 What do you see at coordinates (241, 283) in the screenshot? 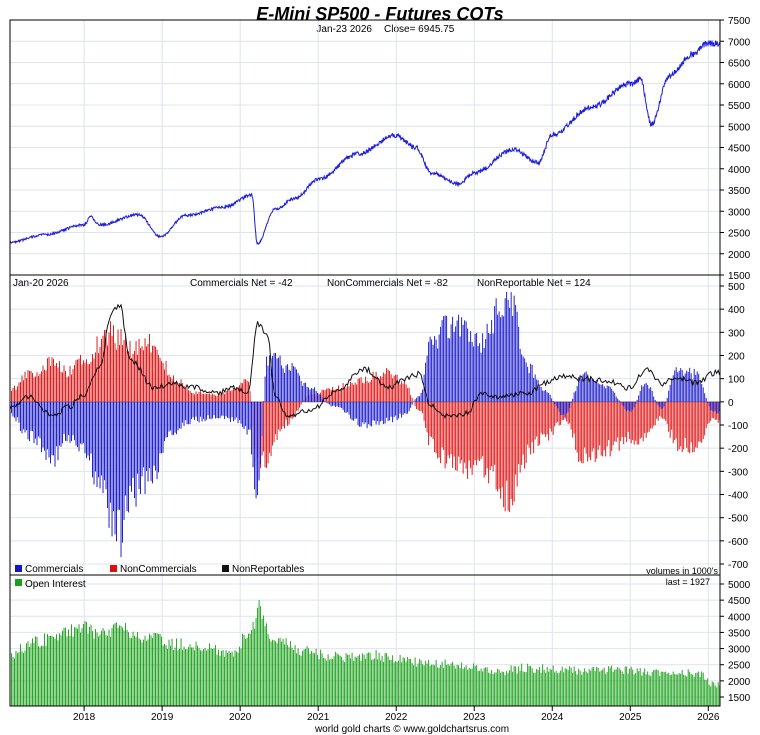
I see `commercials-net-stat: Commercials Net = -42` at bounding box center [241, 283].